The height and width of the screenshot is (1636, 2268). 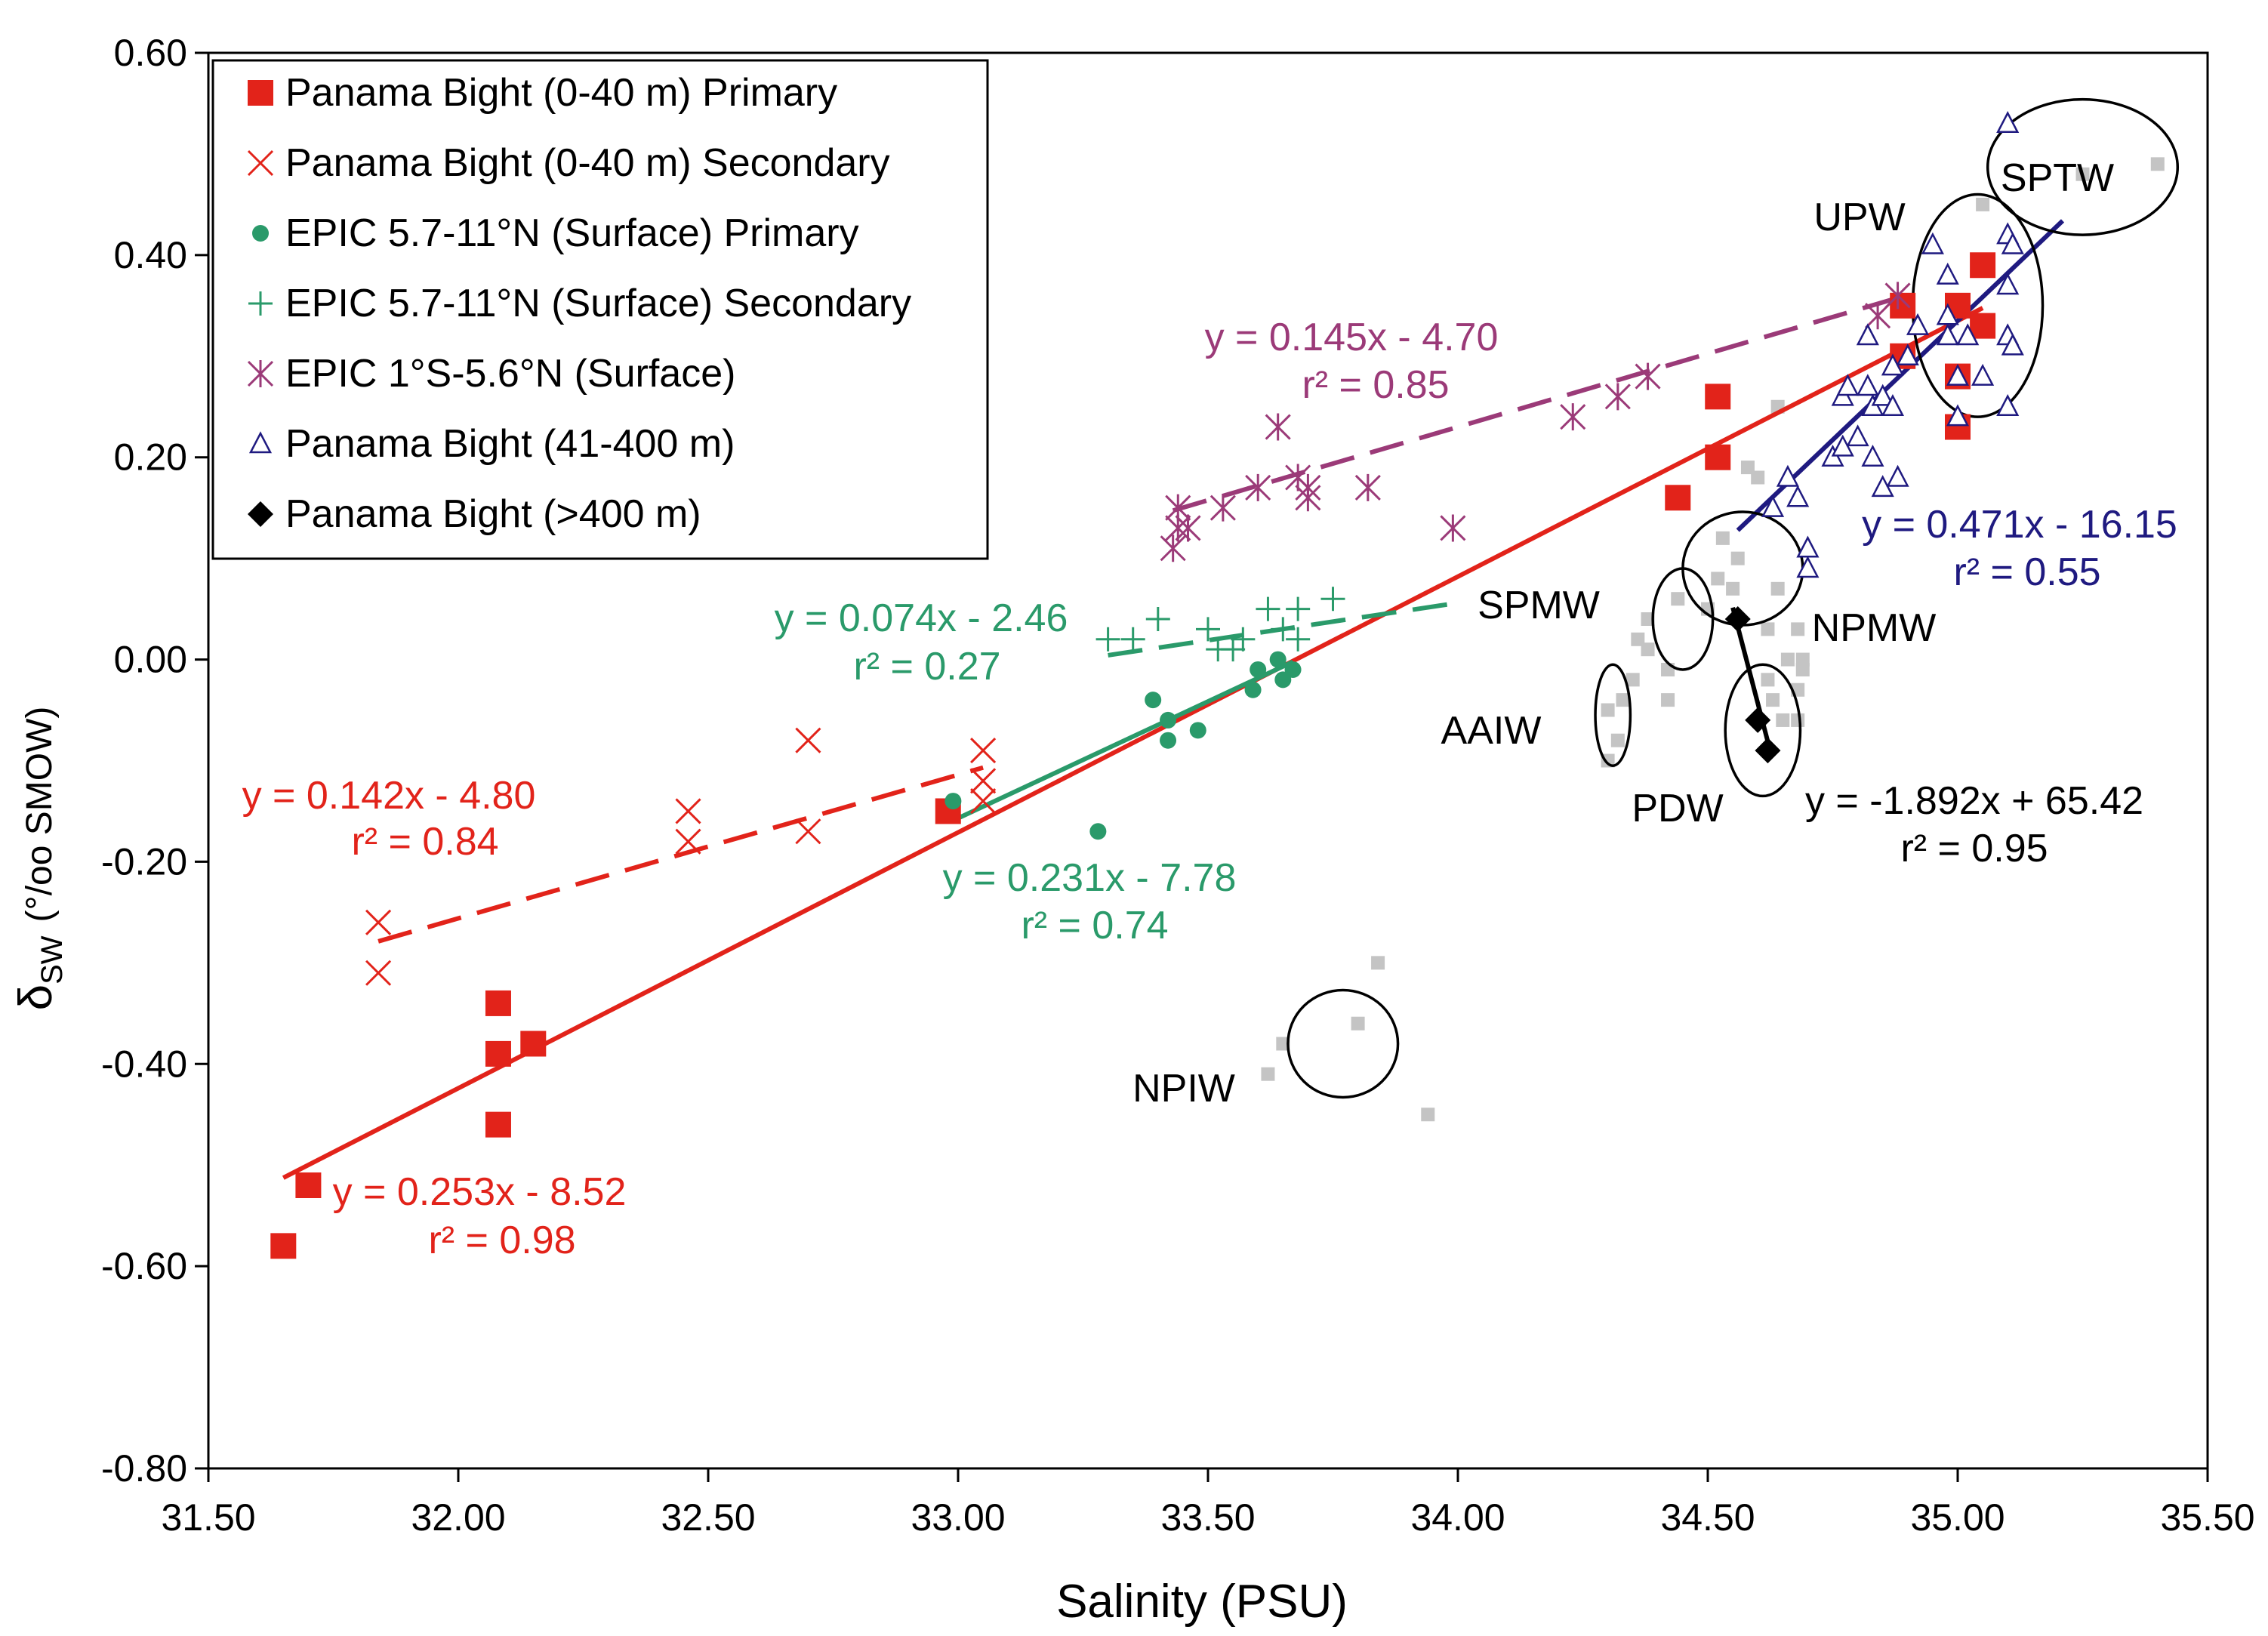 What do you see at coordinates (40, 815) in the screenshot?
I see `y-axis-unit: (°/oo SMOW)` at bounding box center [40, 815].